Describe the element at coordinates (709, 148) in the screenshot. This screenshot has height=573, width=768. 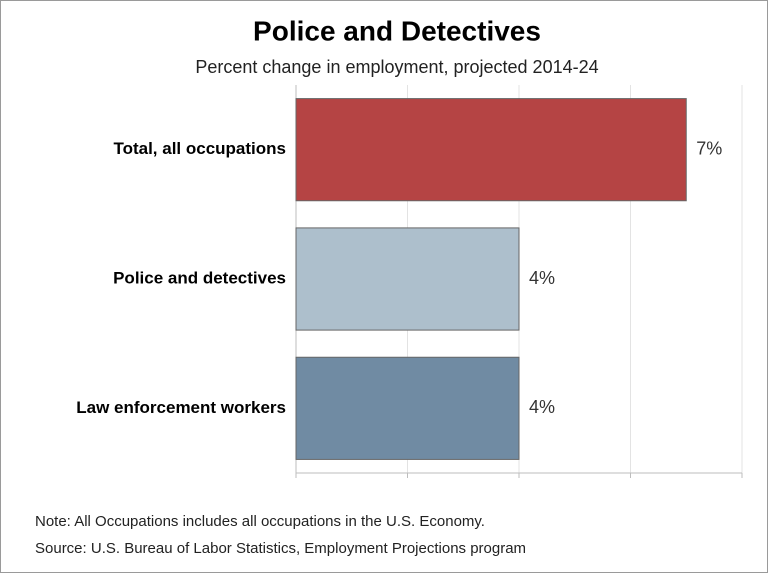
I see `value-label: 7%` at that location.